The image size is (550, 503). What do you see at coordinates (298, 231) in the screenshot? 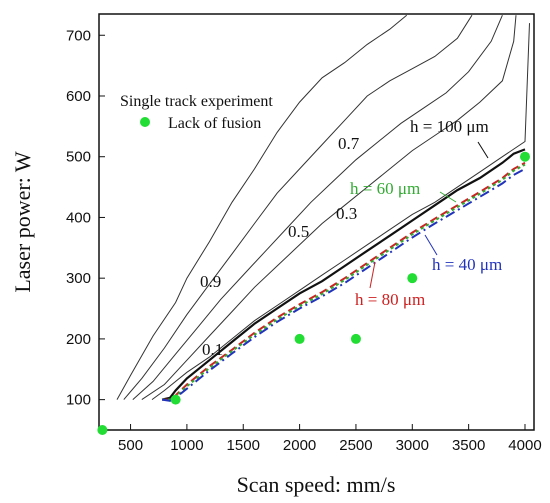
I see `contour-label-0.5: 0.5` at bounding box center [298, 231].